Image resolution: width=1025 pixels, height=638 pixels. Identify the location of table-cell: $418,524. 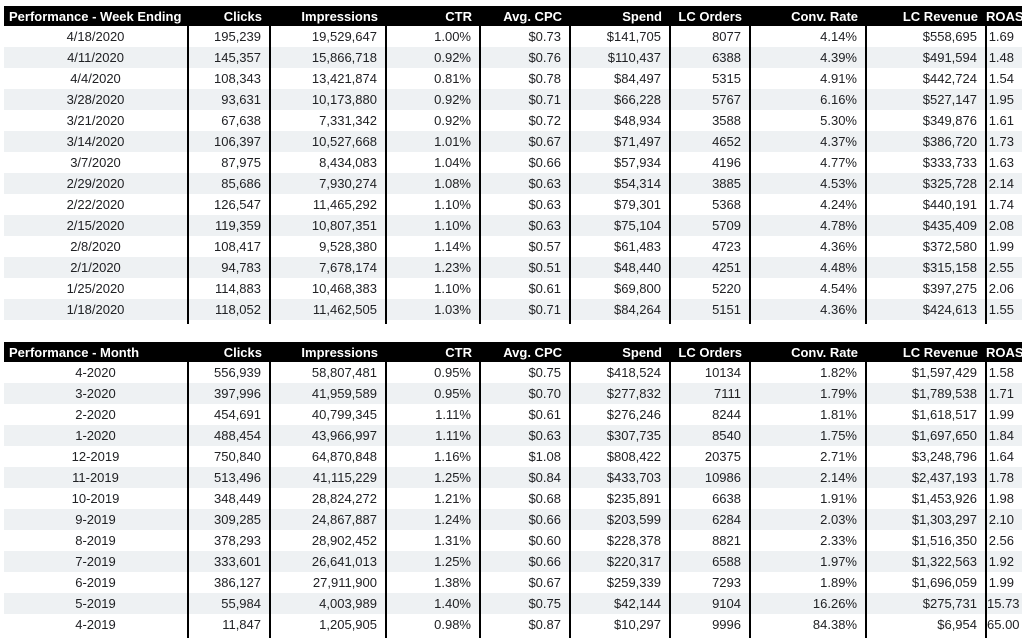
(620, 372).